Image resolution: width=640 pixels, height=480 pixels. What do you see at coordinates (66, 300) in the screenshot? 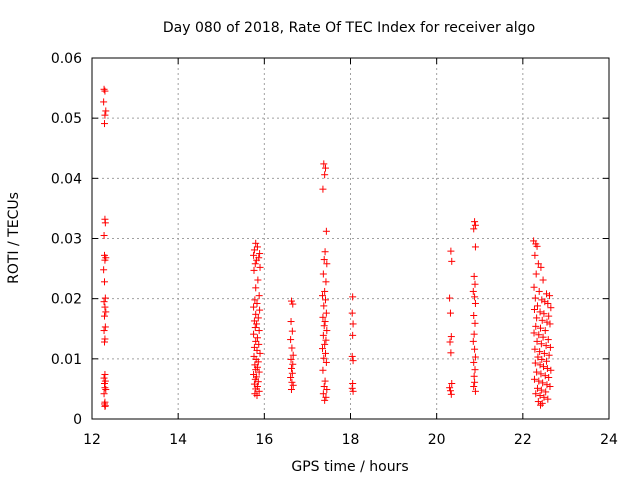
I see `y-tick-label: 0.02` at bounding box center [66, 300].